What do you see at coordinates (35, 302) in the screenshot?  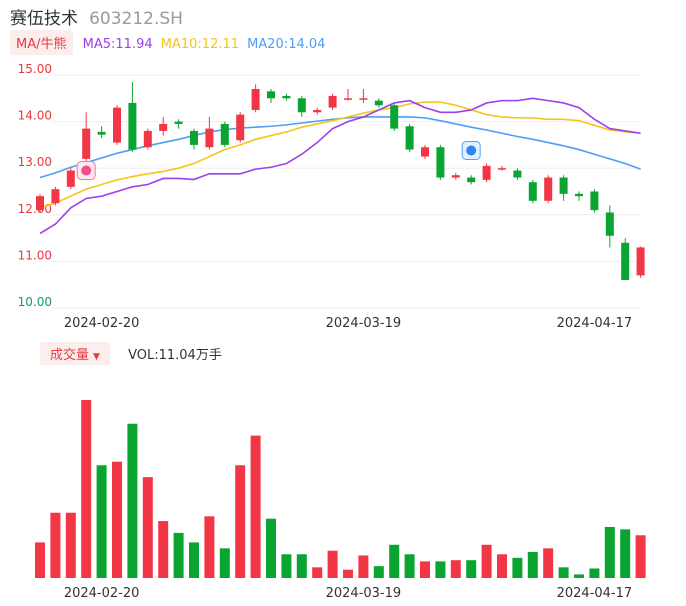 I see `y-tick-label: 10.00` at bounding box center [35, 302].